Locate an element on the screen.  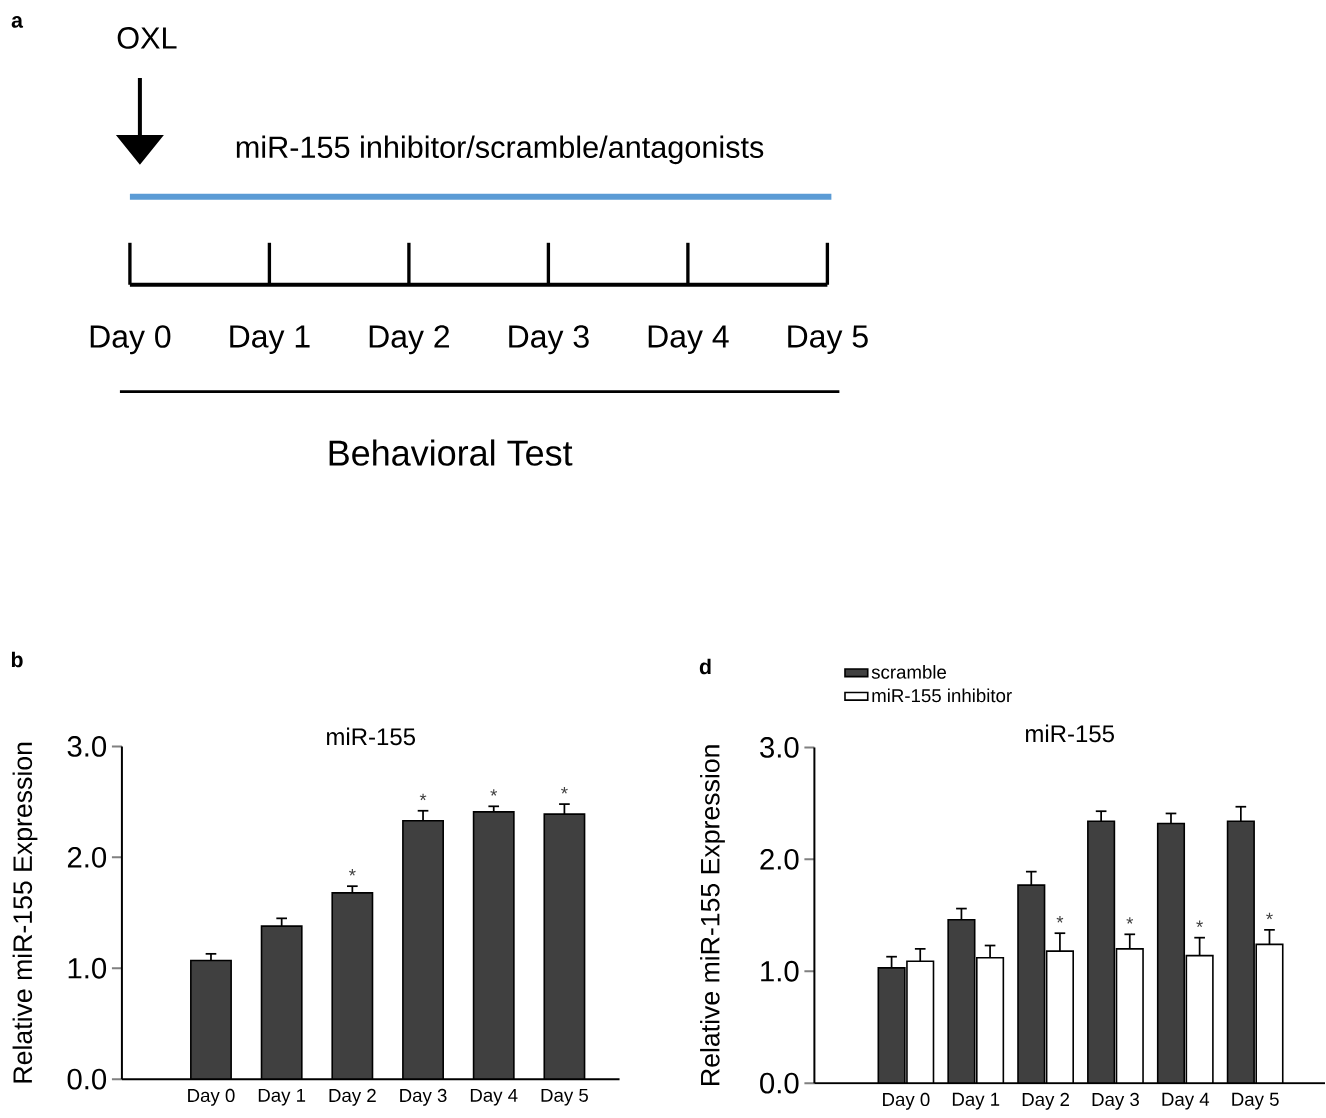
text: a is located at coordinates (17, 22).